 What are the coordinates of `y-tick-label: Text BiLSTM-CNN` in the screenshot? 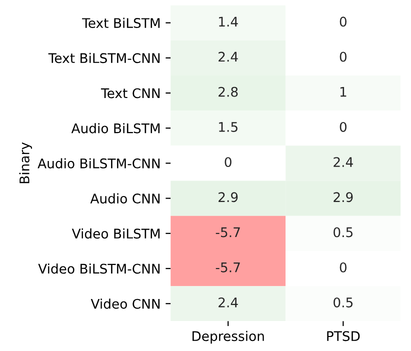 It's located at (104, 58).